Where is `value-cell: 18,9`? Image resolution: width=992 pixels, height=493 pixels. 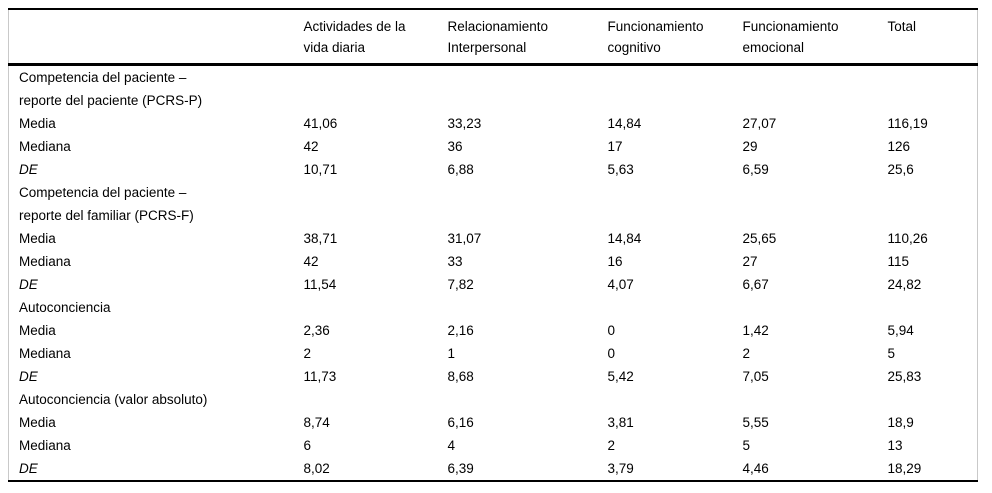
value-cell: 18,9 is located at coordinates (900, 422).